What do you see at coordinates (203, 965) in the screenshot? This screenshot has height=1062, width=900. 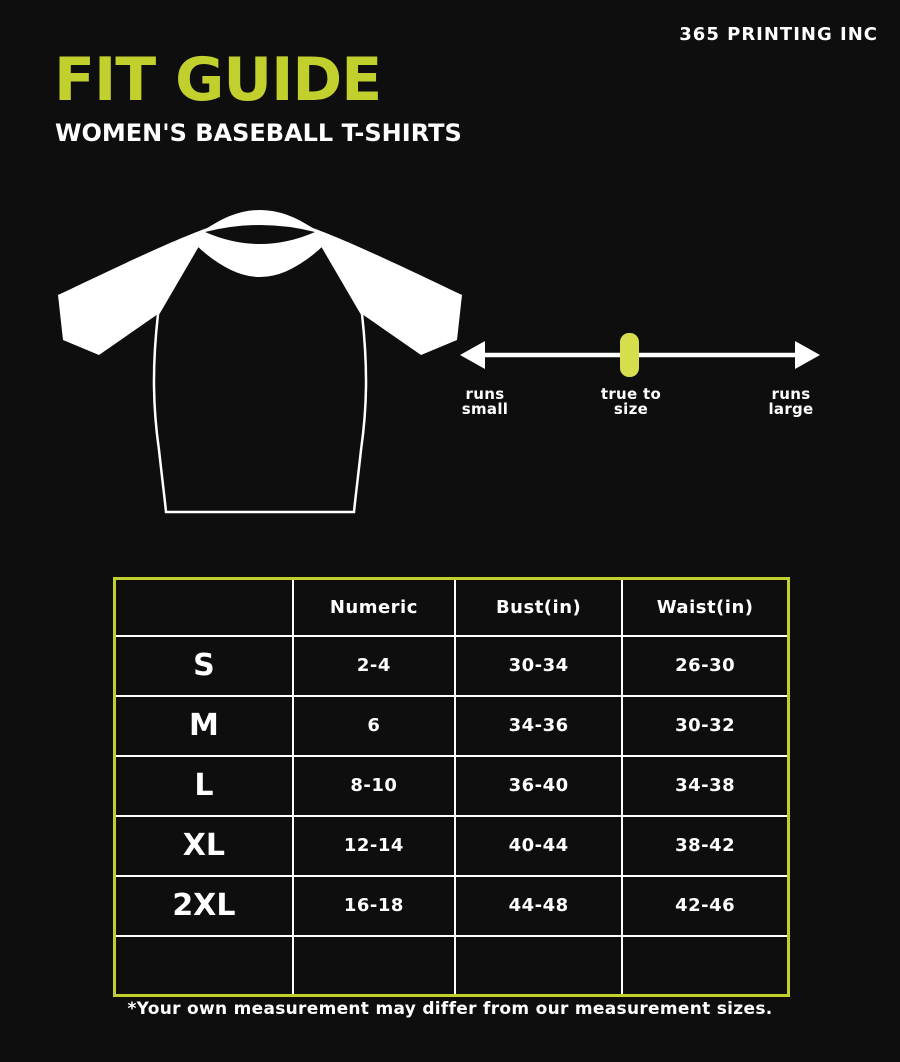 I see `size-label` at bounding box center [203, 965].